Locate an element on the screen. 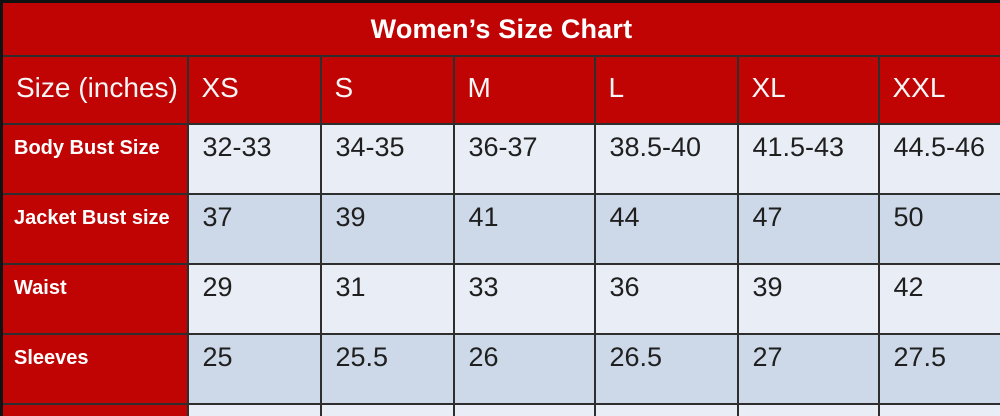 Image resolution: width=1000 pixels, height=416 pixels. table-cell: 32-33 is located at coordinates (254, 159).